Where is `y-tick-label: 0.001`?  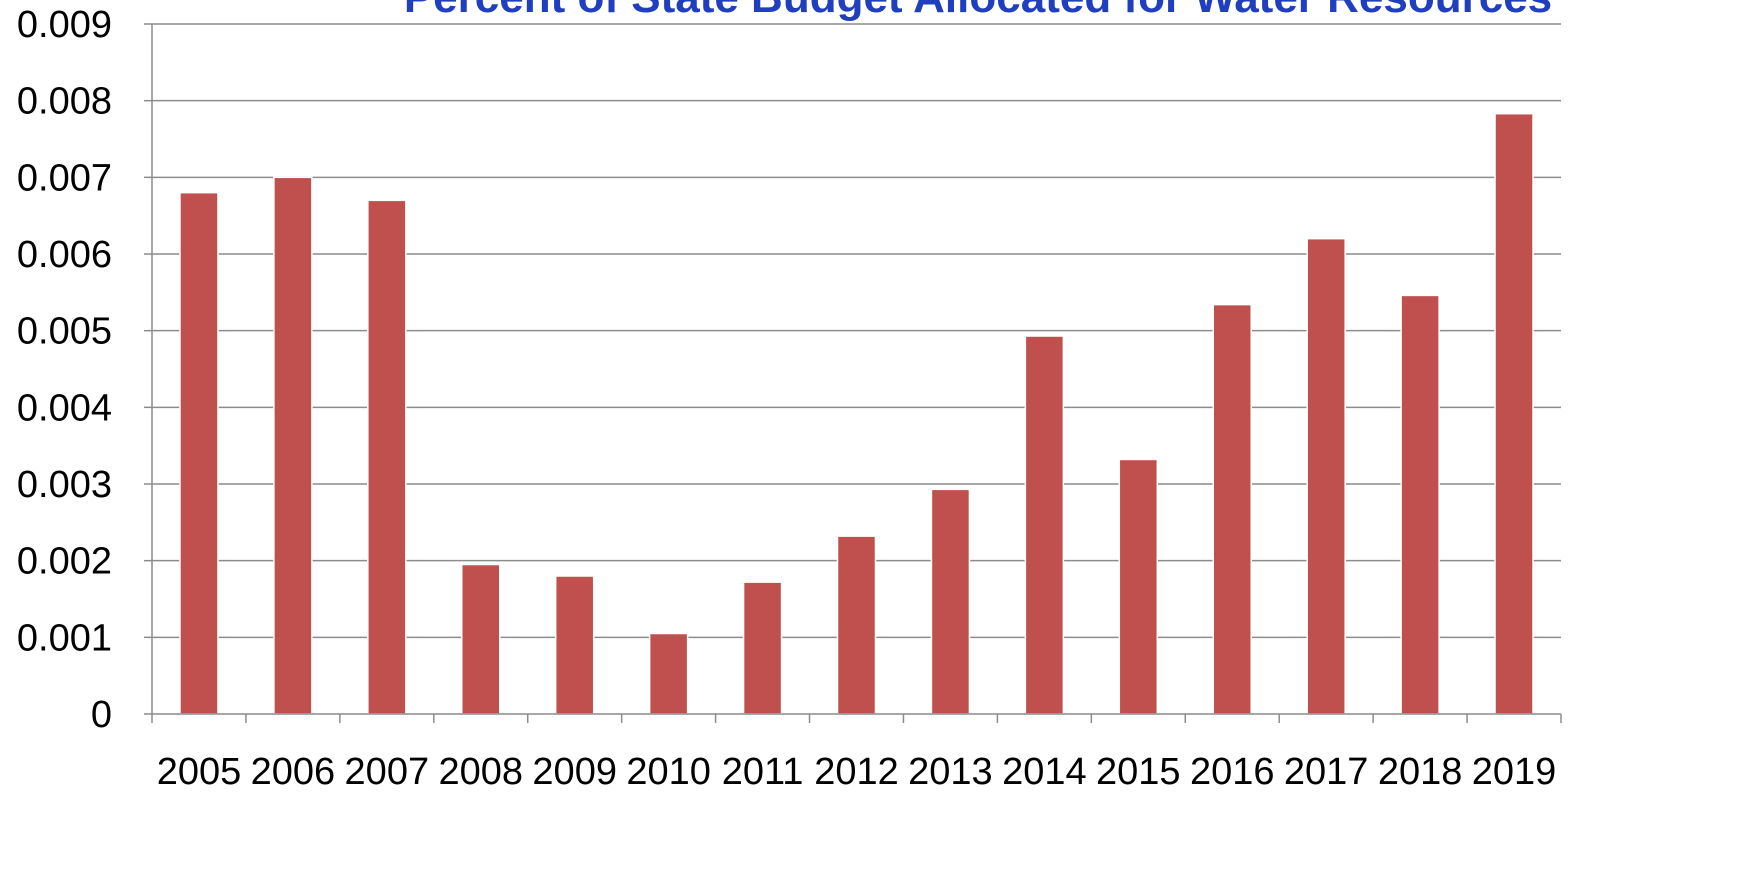 y-tick-label: 0.001 is located at coordinates (64, 638).